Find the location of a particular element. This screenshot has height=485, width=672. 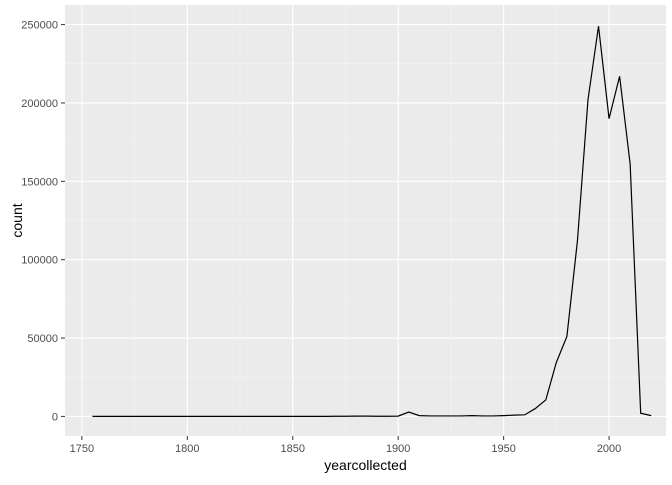

x-tick-label: 1900 is located at coordinates (398, 449).